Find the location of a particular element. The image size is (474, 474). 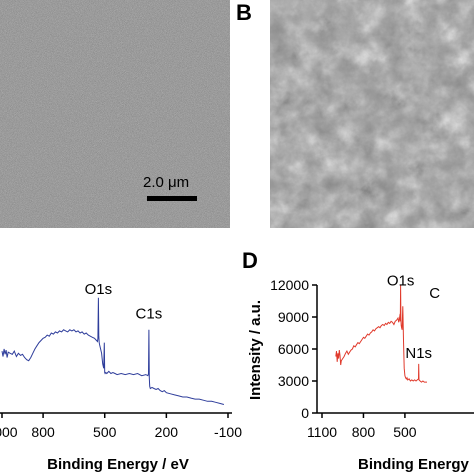

series-line-c is located at coordinates (113, 351).